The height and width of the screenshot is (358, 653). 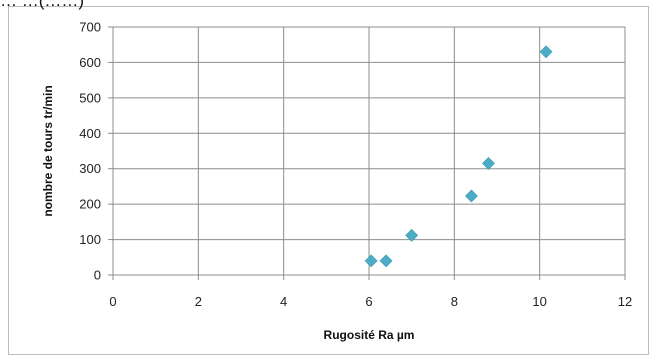 I want to click on y-tick-label: 200, so click(x=90, y=204).